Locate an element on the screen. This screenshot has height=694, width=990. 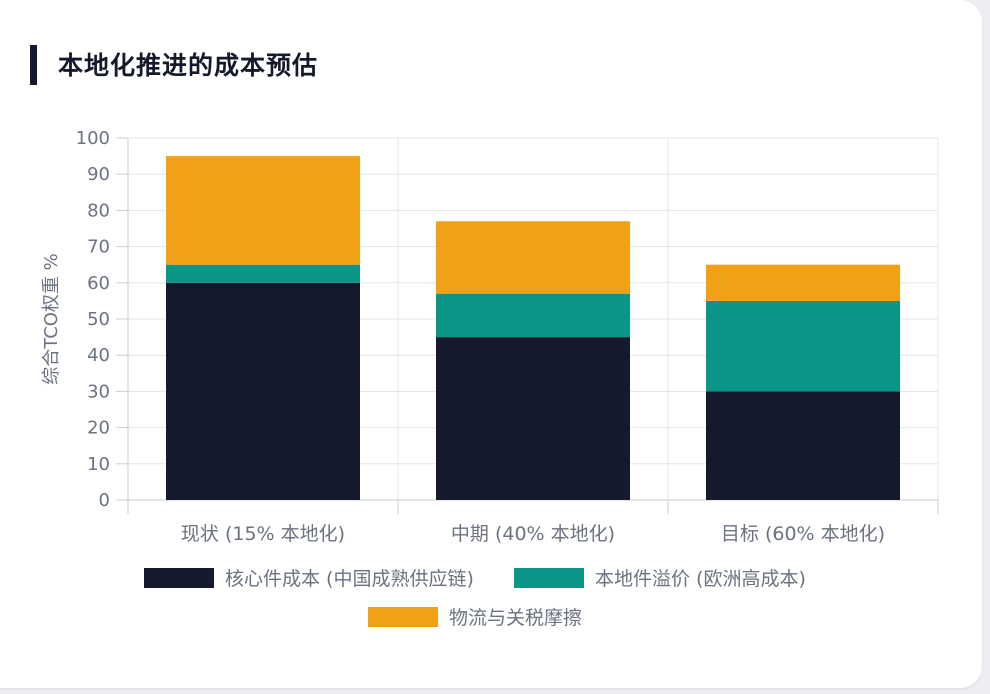
x-category-label-1: 中期 (40% 本地化) is located at coordinates (533, 534).